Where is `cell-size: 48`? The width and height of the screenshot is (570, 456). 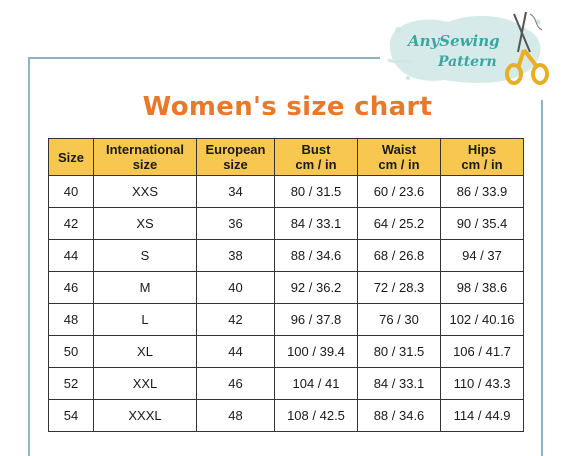 cell-size: 48 is located at coordinates (71, 319).